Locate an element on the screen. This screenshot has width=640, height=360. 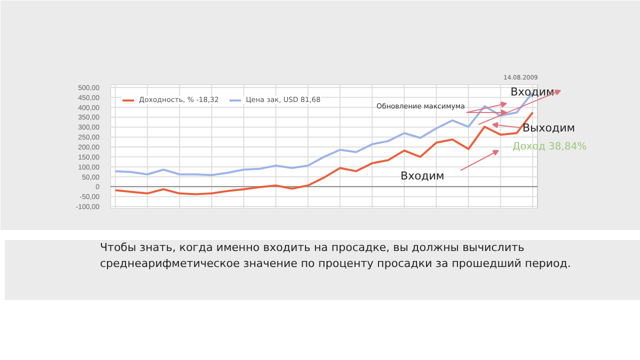
text: среднеарифметическое значение по проценту просадки за прошедший период. is located at coordinates (335, 263).